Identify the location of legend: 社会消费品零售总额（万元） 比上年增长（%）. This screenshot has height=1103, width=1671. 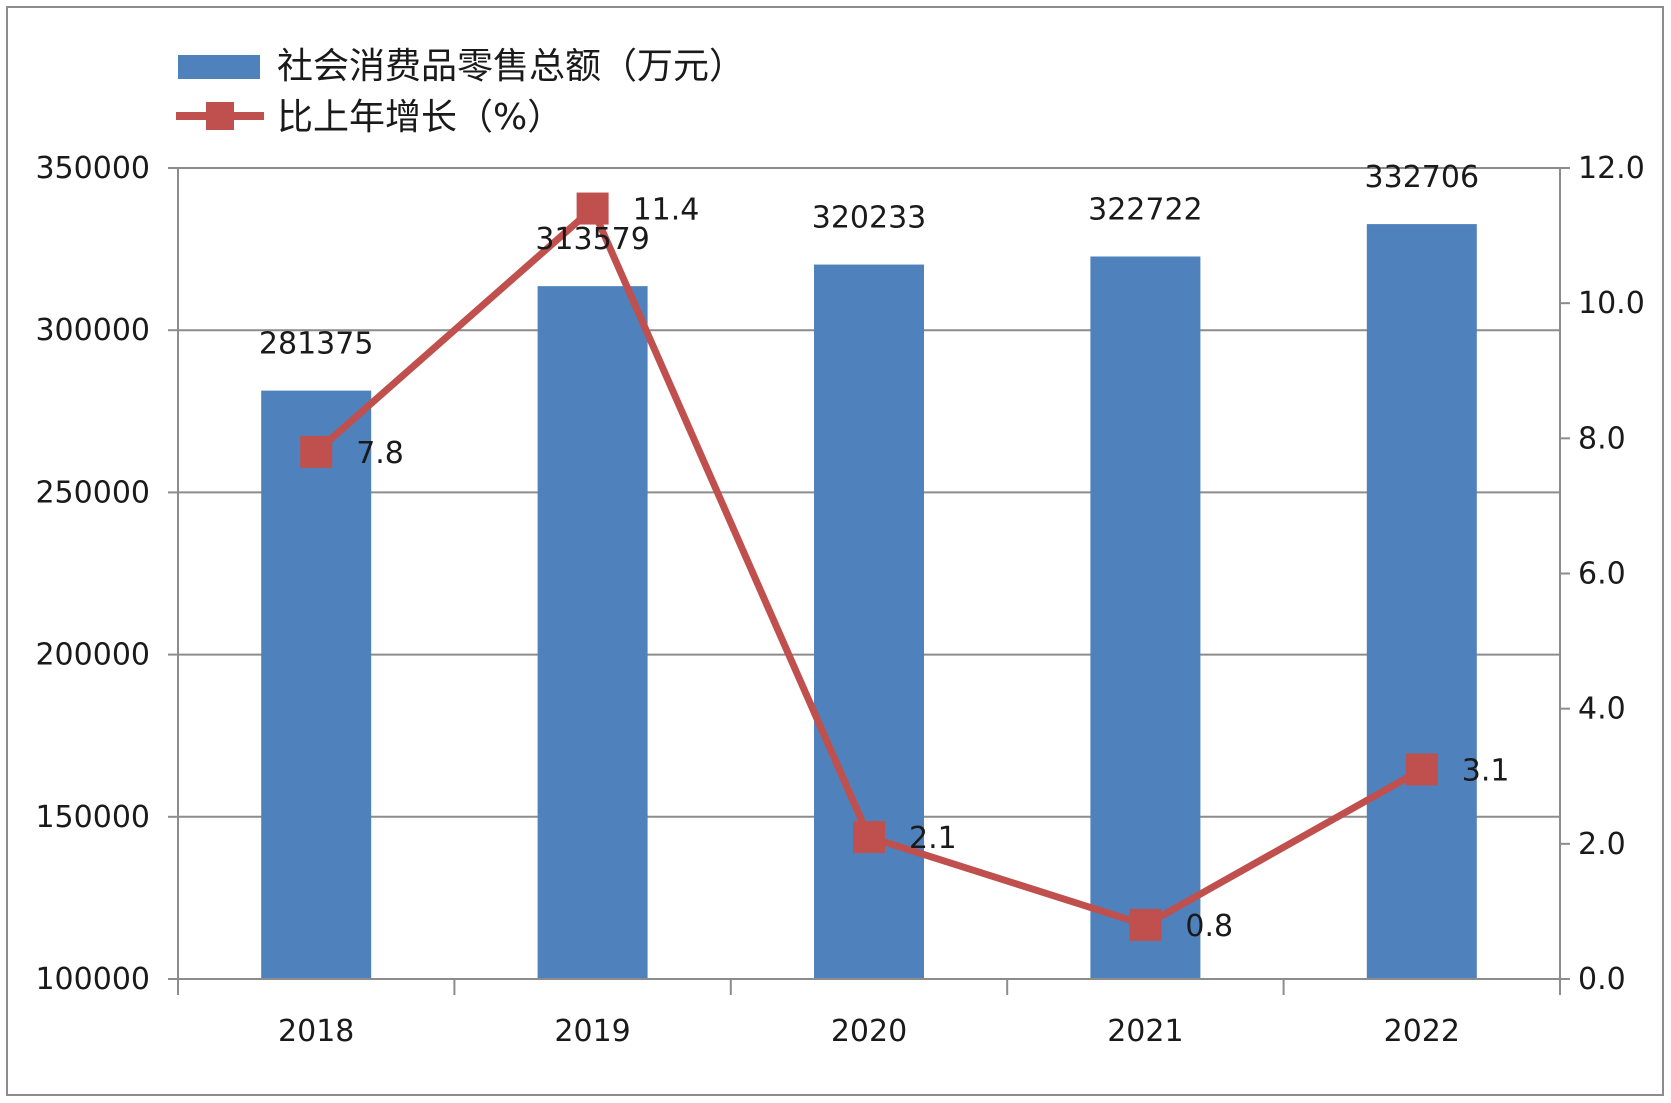
(460, 92).